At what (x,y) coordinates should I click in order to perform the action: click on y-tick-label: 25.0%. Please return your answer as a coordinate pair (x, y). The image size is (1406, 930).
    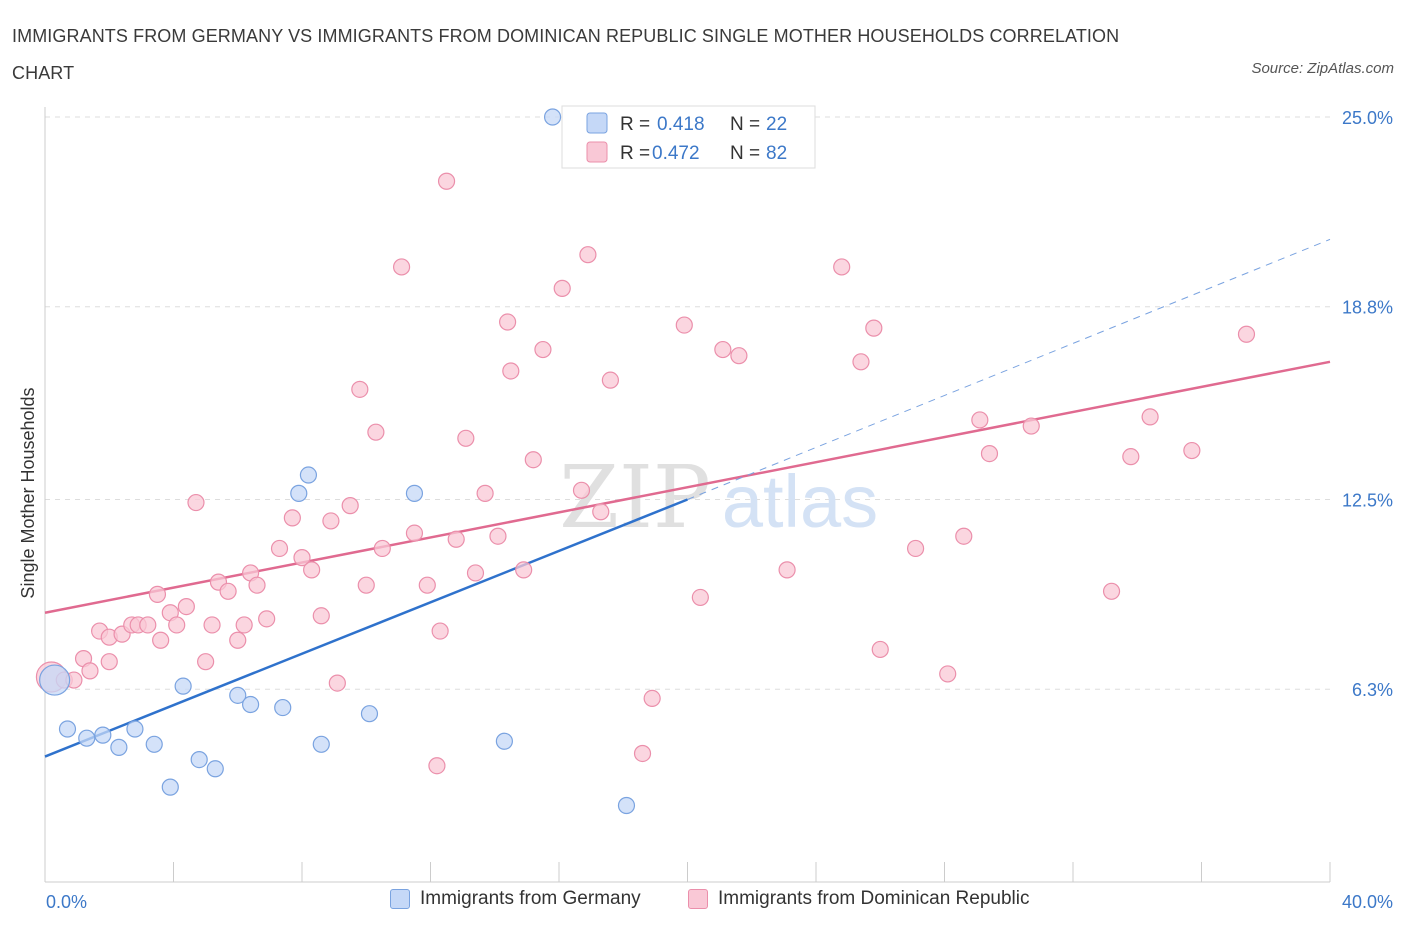
    Looking at the image, I should click on (1367, 118).